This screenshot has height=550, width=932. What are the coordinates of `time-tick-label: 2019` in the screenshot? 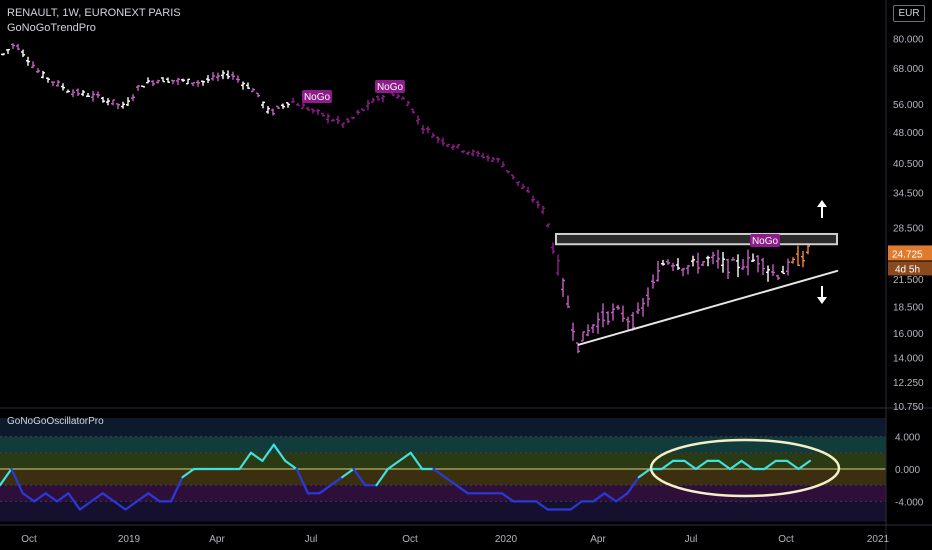 It's located at (129, 539).